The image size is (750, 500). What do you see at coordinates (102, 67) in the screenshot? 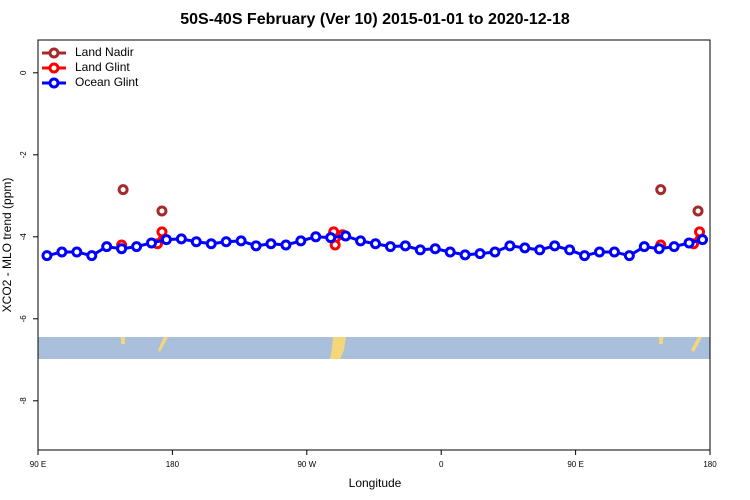
I see `legend-label: Land Glint` at bounding box center [102, 67].